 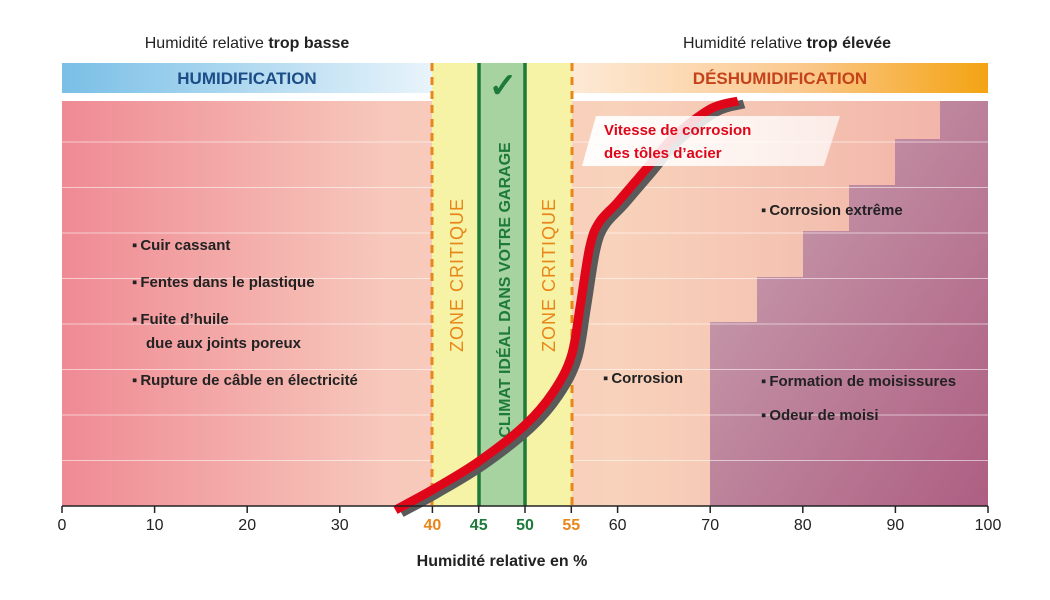 I want to click on curve-label-box, so click(x=711, y=141).